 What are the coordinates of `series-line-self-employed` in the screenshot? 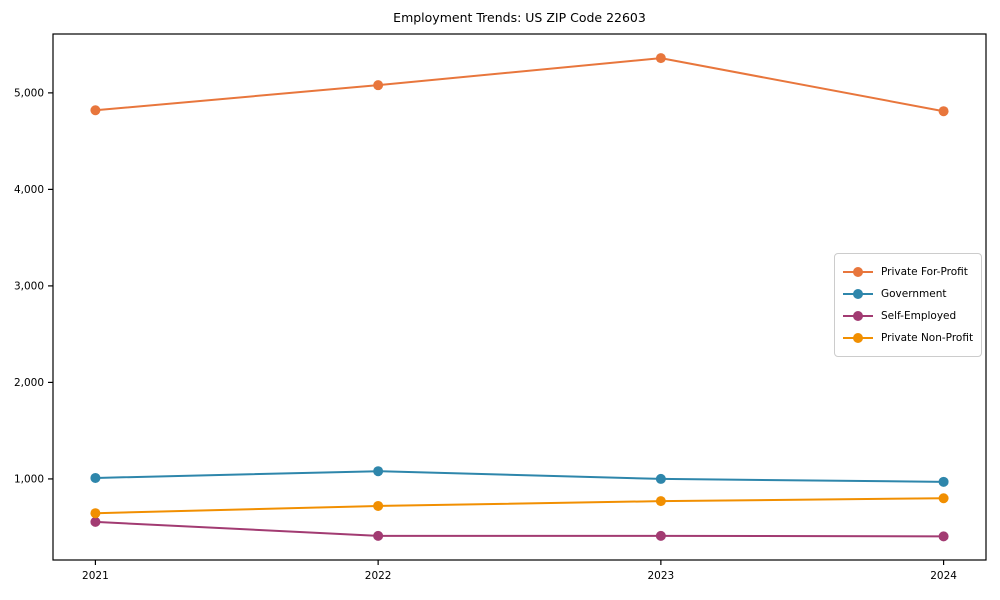 It's located at (519, 529).